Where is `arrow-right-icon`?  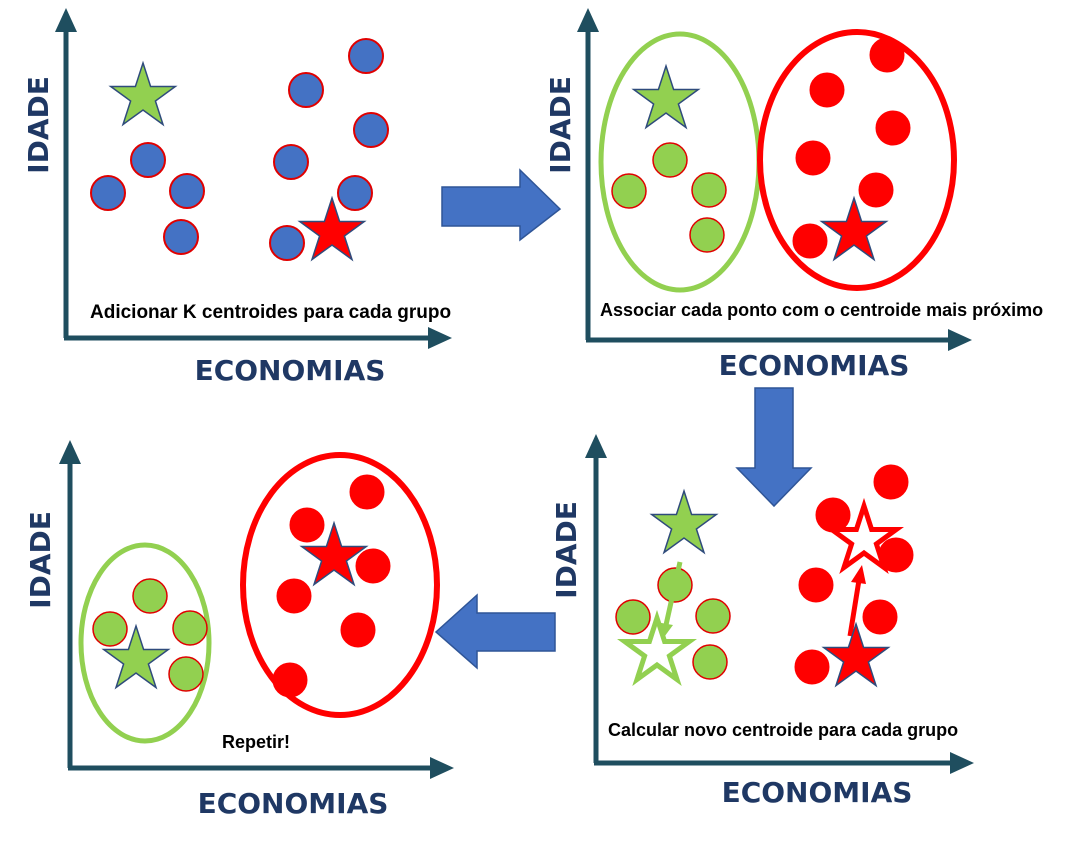
arrow-right-icon is located at coordinates (501, 205).